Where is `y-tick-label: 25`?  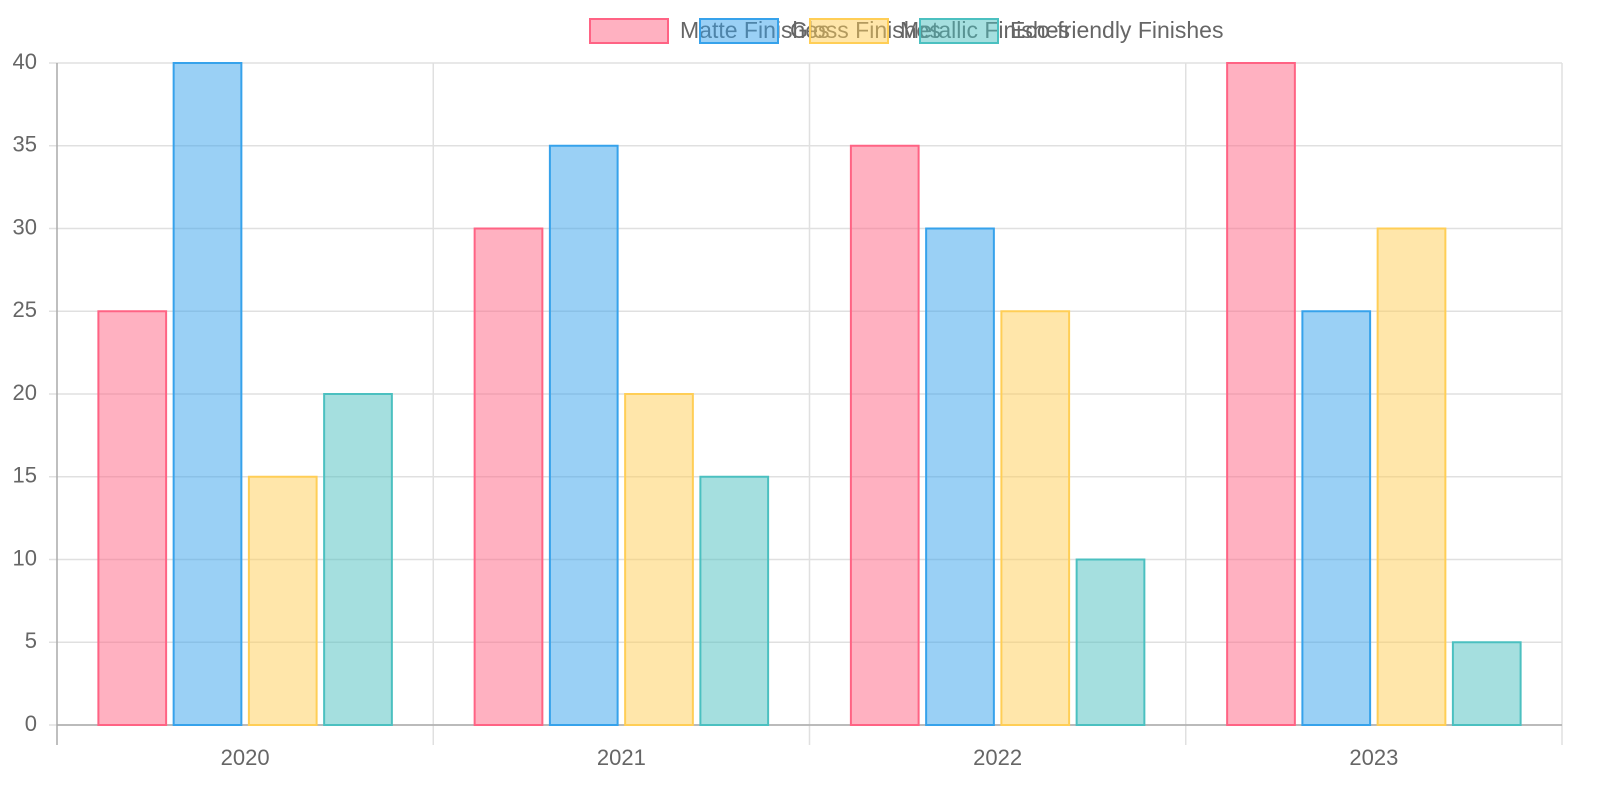
y-tick-label: 25 is located at coordinates (25, 309).